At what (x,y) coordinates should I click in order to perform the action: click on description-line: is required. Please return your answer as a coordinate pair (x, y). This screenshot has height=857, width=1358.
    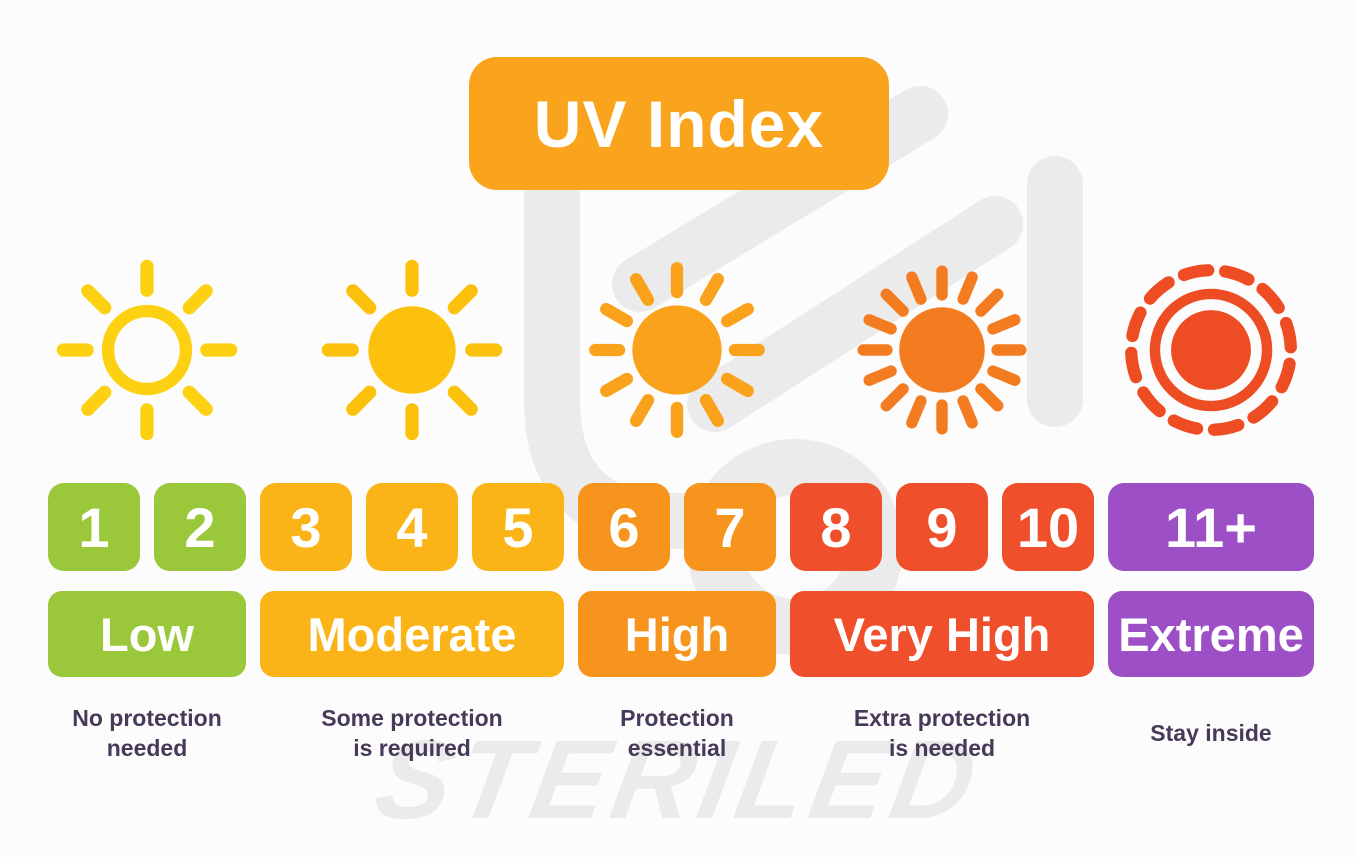
    Looking at the image, I should click on (412, 748).